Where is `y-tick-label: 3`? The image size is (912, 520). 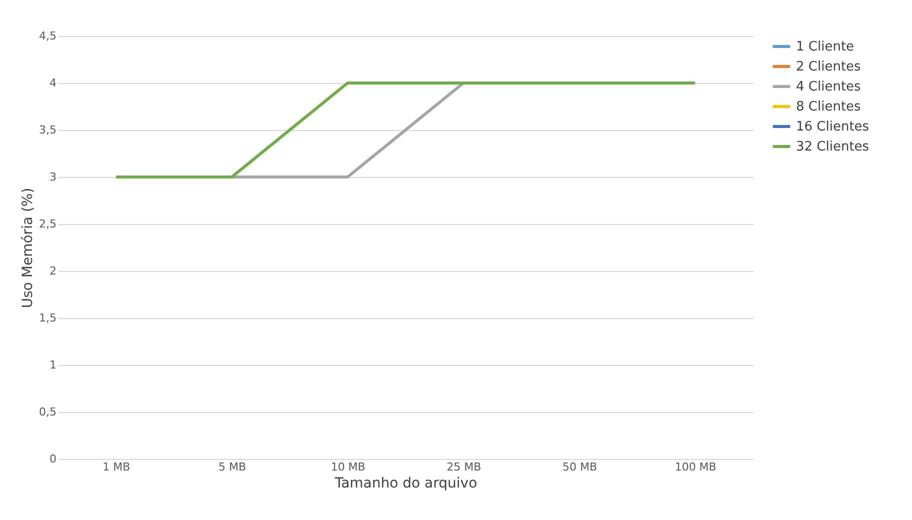
y-tick-label: 3 is located at coordinates (53, 177).